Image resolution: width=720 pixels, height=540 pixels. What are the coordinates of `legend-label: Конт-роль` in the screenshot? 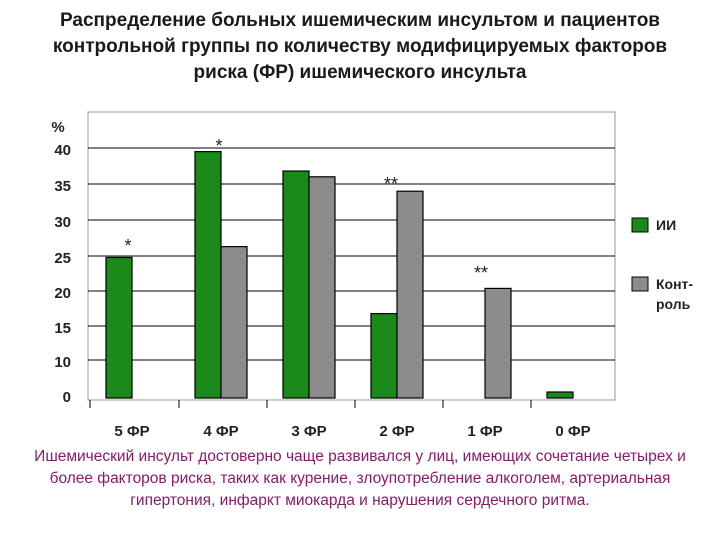 It's located at (674, 294).